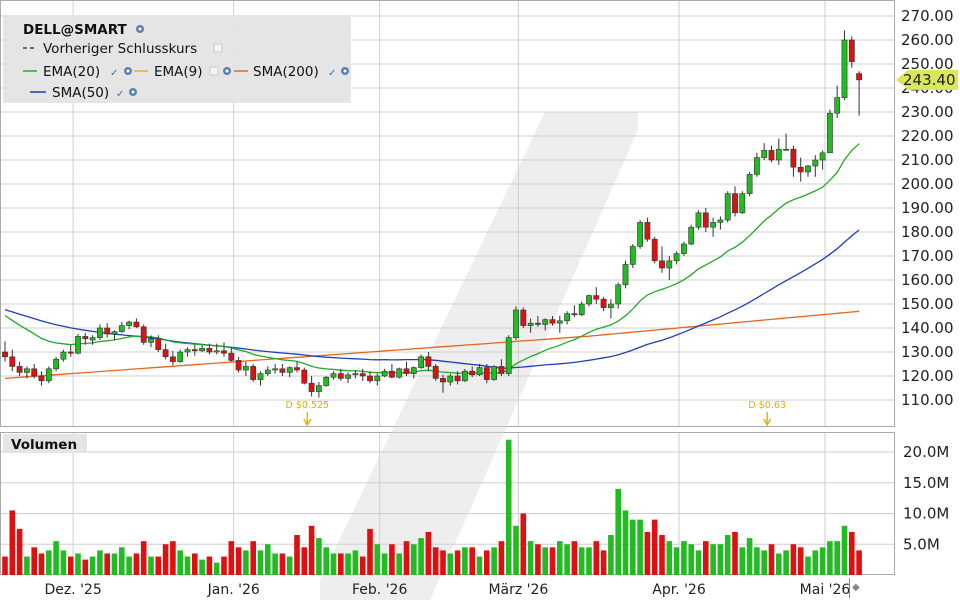 The image size is (960, 600). I want to click on price-tick-label: 190.00, so click(927, 208).